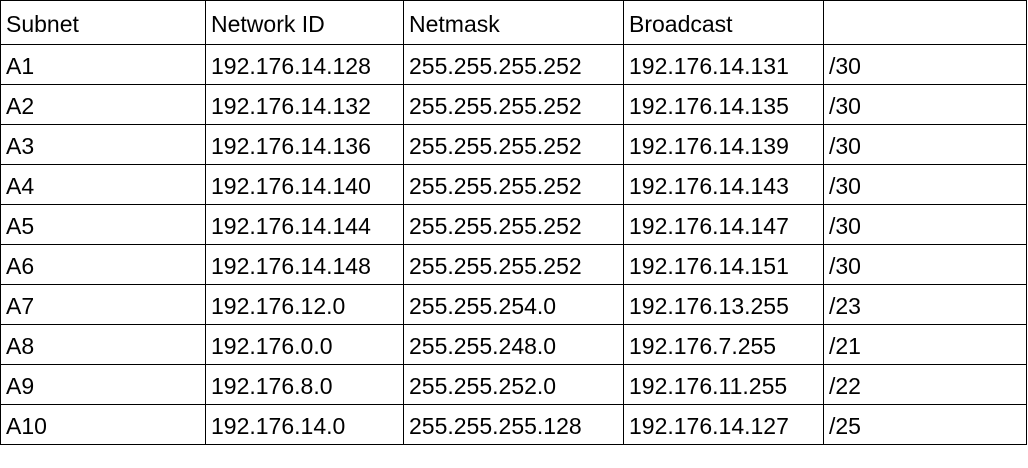  Describe the element at coordinates (103, 64) in the screenshot. I see `subnet-cell: A1` at that location.